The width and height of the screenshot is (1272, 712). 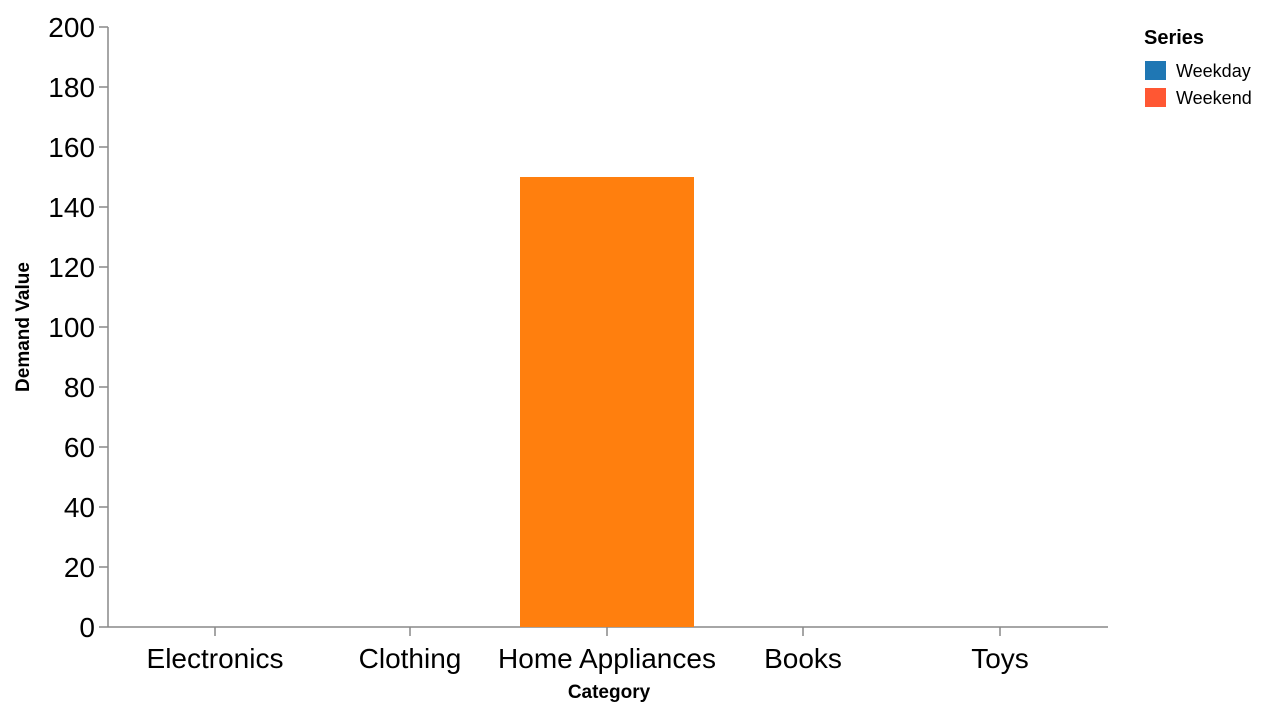 What do you see at coordinates (1213, 71) in the screenshot?
I see `legend-label: Weekday` at bounding box center [1213, 71].